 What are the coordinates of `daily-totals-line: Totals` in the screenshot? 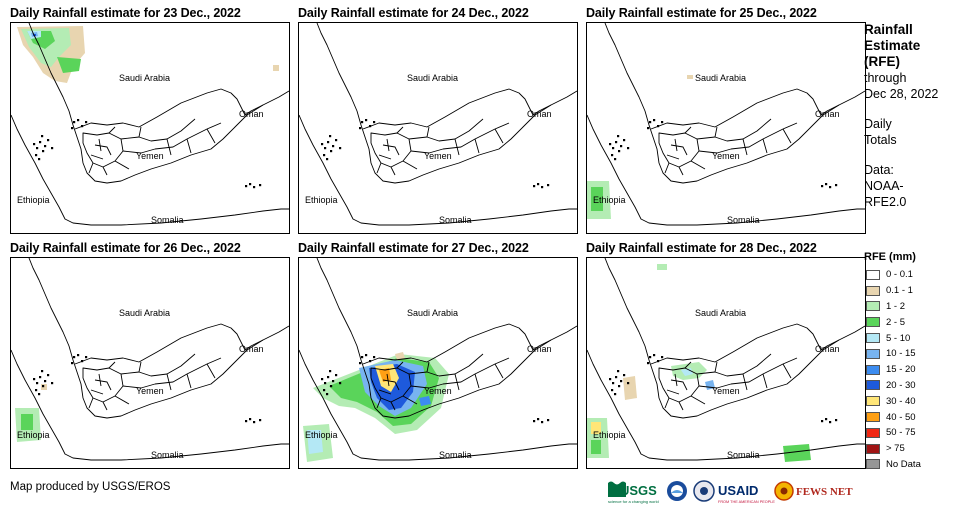 It's located at (880, 140).